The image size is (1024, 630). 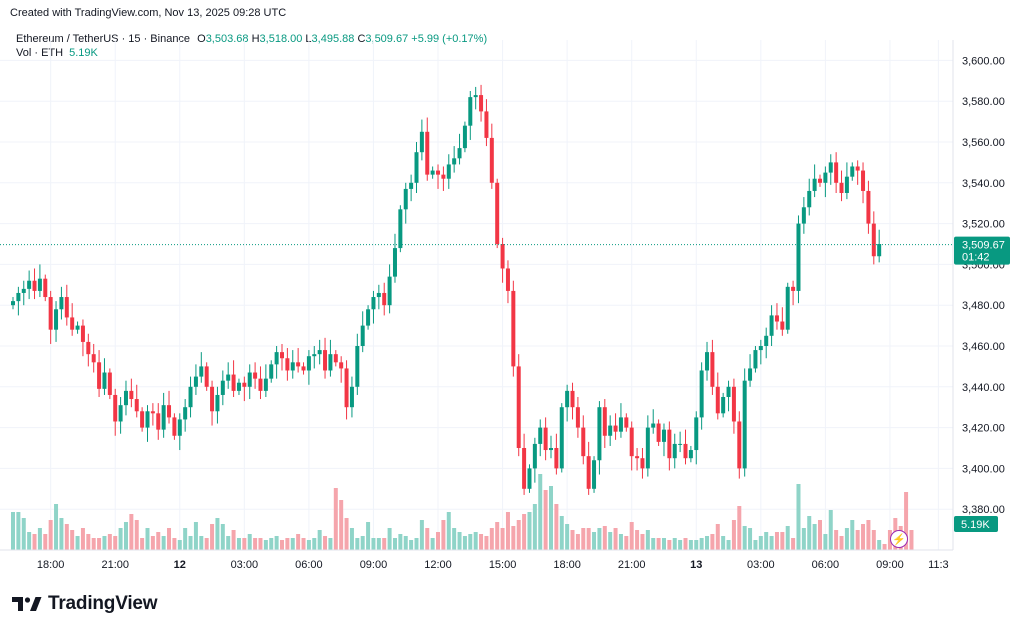 I want to click on time-tick-label: 03:00, so click(x=245, y=565).